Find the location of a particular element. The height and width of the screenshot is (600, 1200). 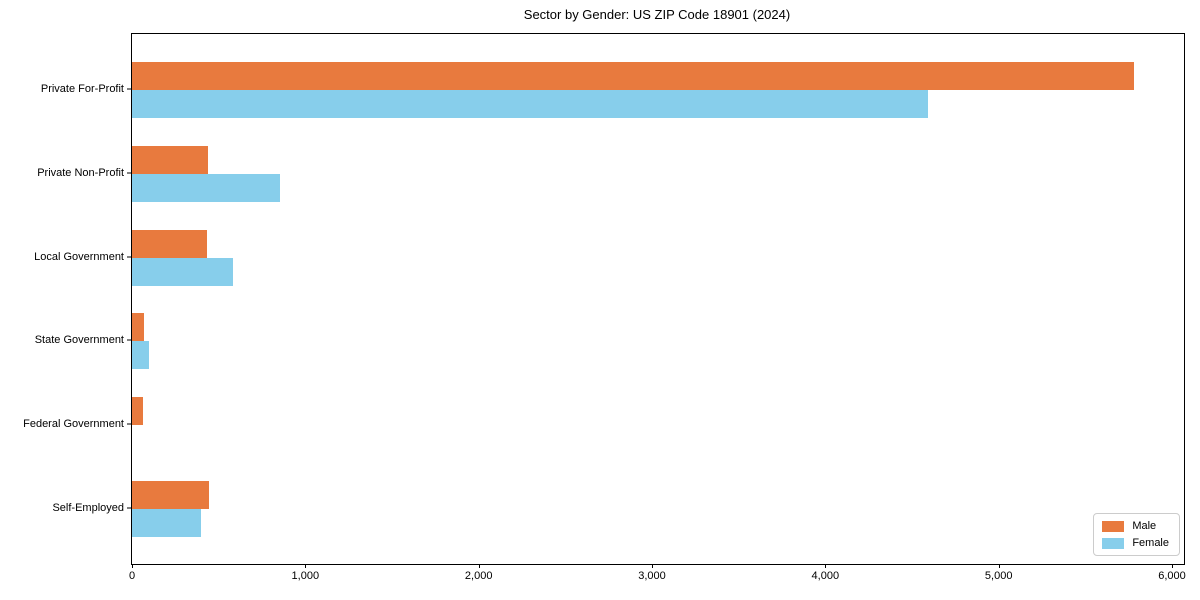

bar-female-self-employed is located at coordinates (167, 523).